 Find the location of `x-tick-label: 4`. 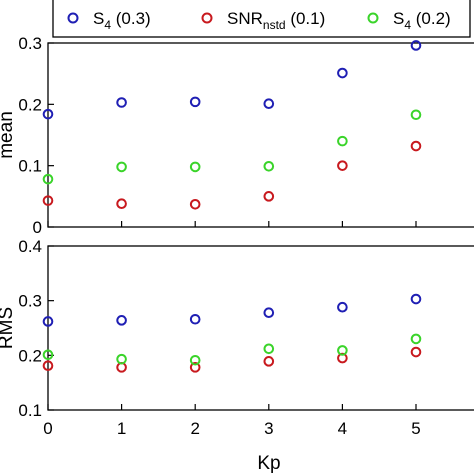

x-tick-label: 4 is located at coordinates (342, 428).